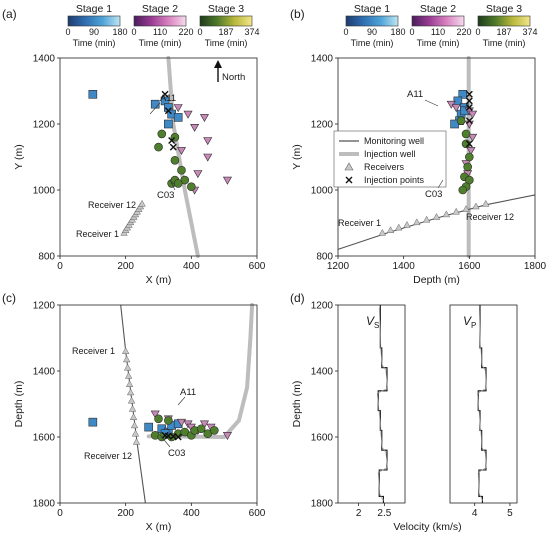 The image size is (550, 542). I want to click on colorbar-title: Stage 2, so click(438, 9).